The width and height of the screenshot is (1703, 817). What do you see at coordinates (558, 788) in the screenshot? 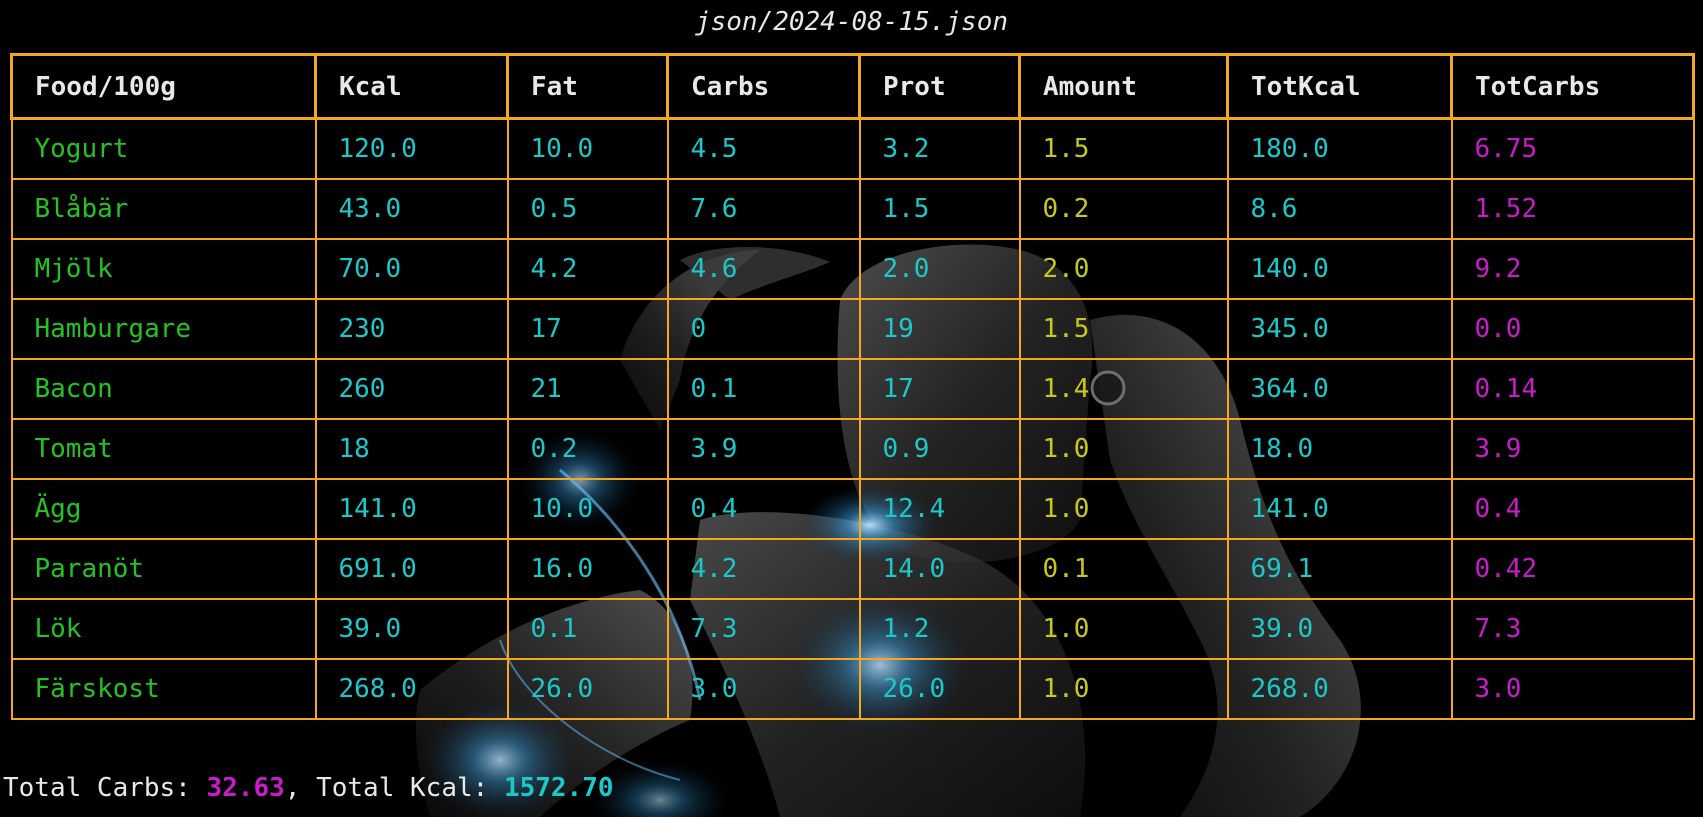
I see `total-kcal-value: 1572.70` at bounding box center [558, 788].